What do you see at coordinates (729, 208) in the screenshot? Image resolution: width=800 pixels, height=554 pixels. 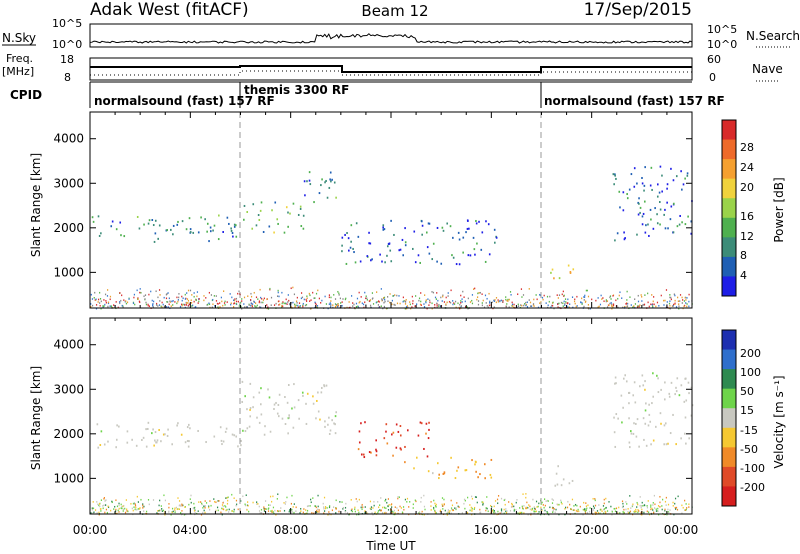 I see `power-colorbar-cells` at bounding box center [729, 208].